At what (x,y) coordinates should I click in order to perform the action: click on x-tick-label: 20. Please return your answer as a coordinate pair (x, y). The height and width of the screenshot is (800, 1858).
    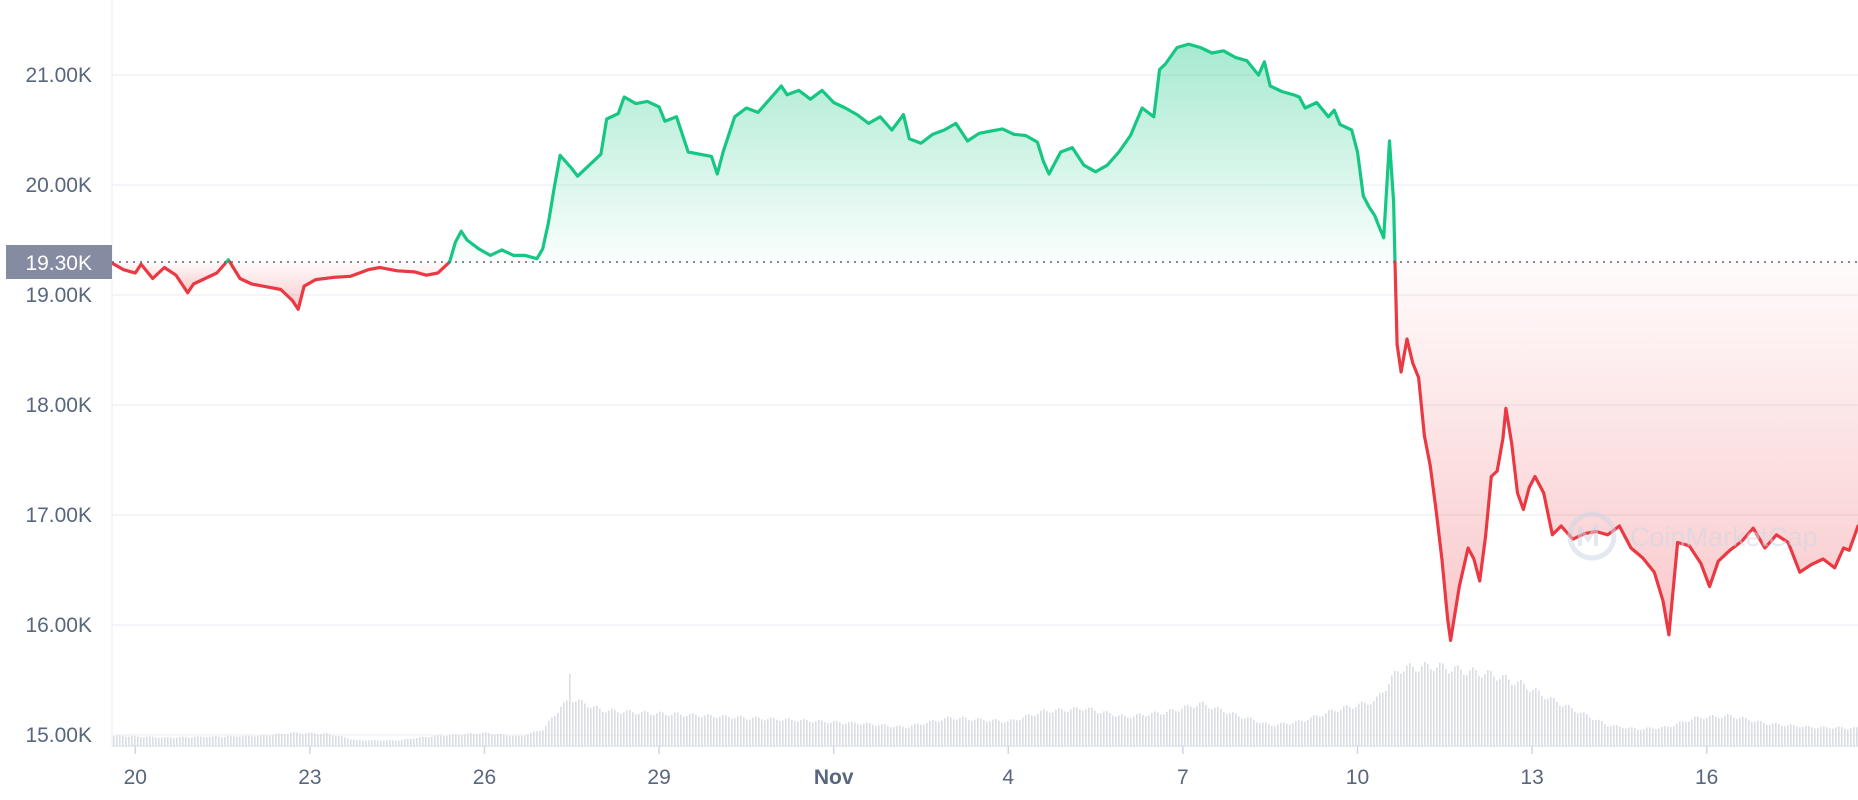
    Looking at the image, I should click on (135, 777).